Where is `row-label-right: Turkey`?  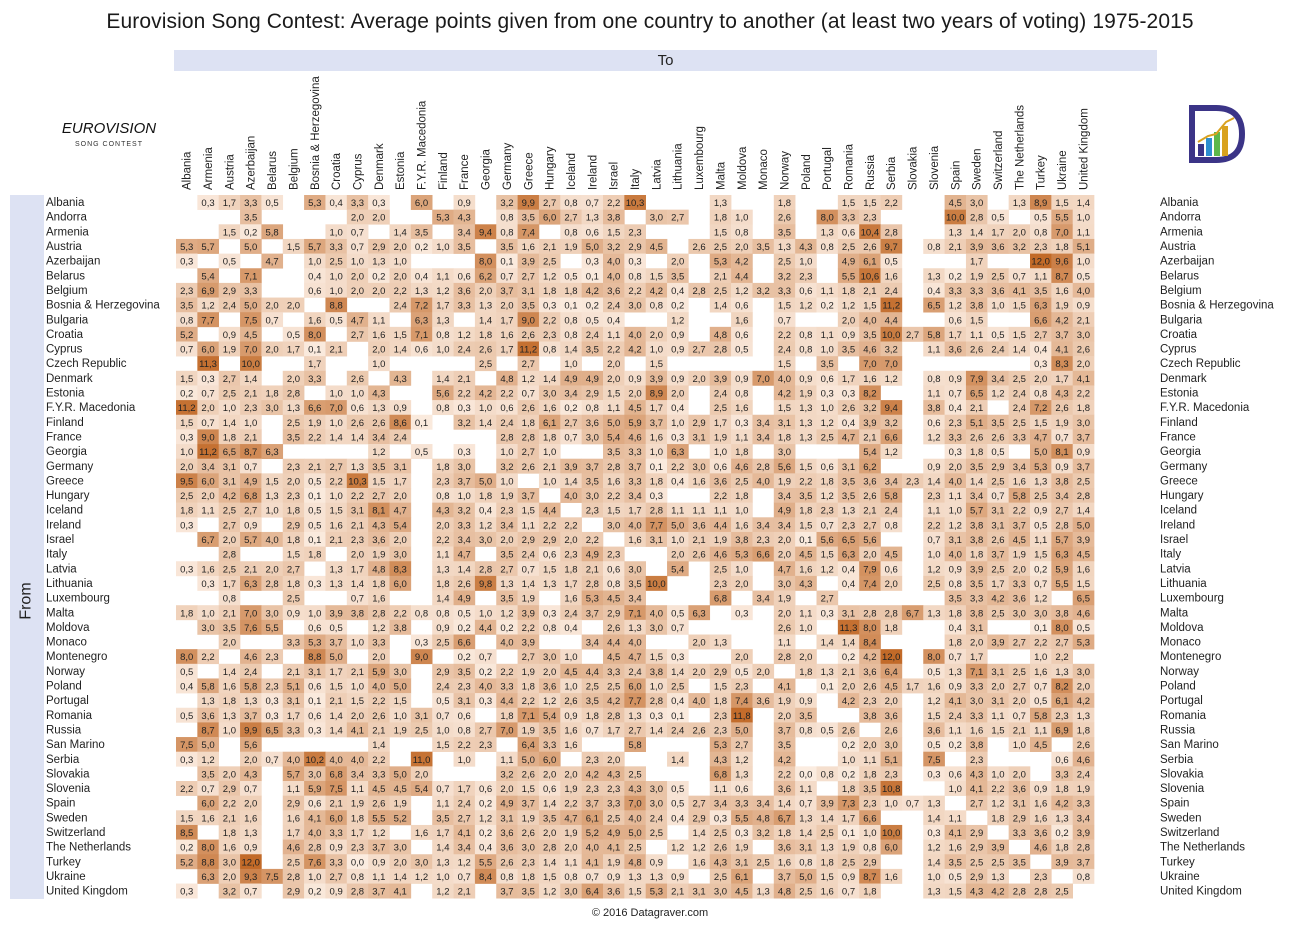 row-label-right: Turkey is located at coordinates (1177, 862).